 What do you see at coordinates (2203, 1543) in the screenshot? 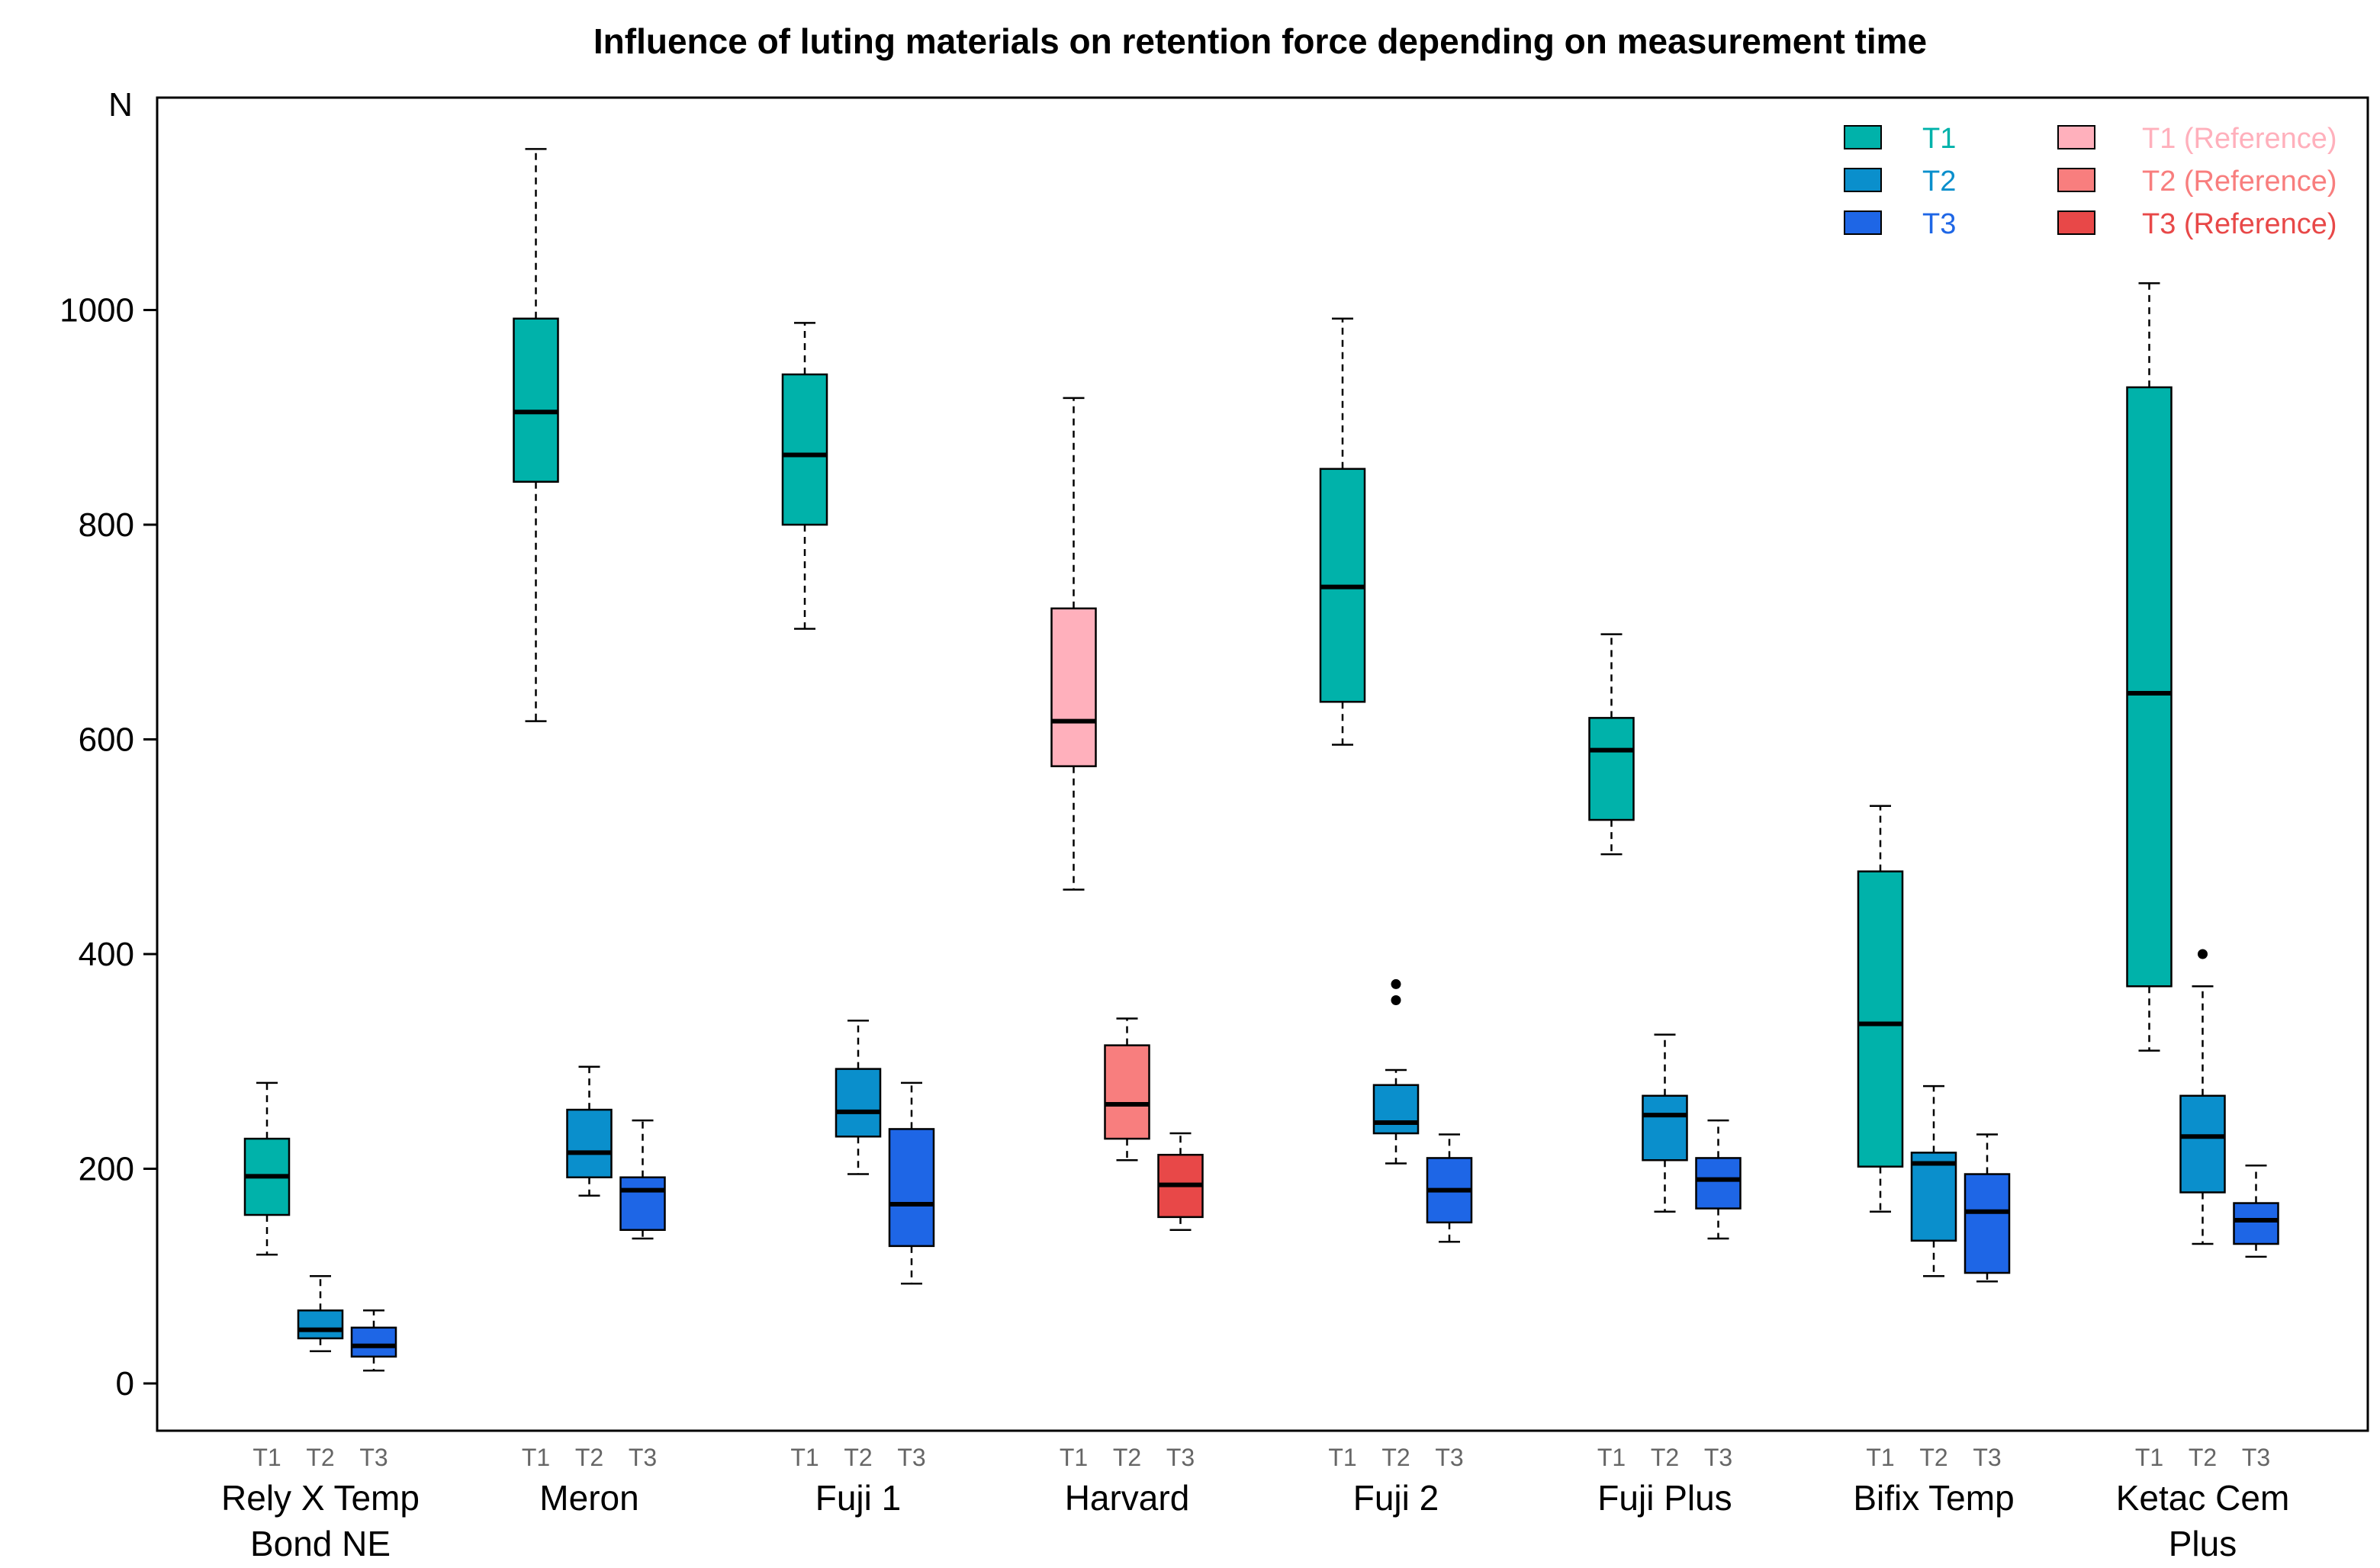
I see `x-group-label: Plus` at bounding box center [2203, 1543].